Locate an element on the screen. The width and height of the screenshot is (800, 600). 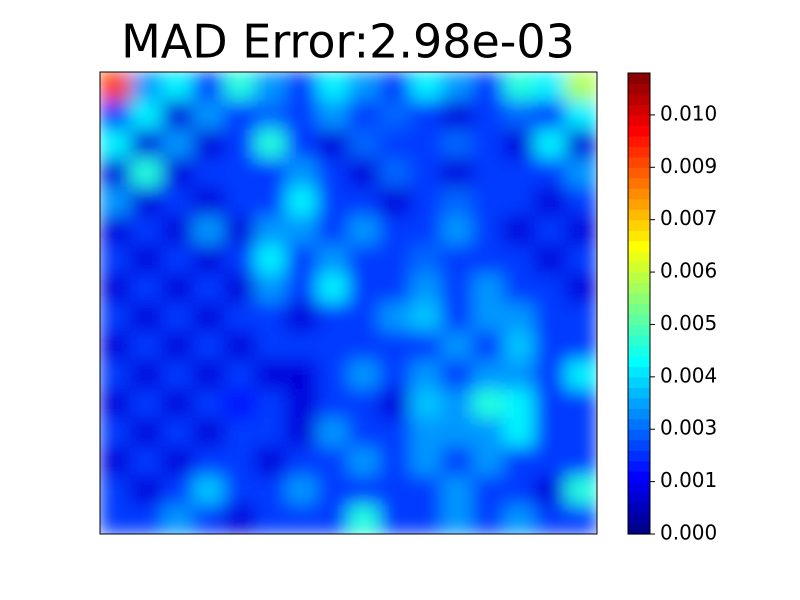
colorbar-tick-label: 0.006 is located at coordinates (688, 271).